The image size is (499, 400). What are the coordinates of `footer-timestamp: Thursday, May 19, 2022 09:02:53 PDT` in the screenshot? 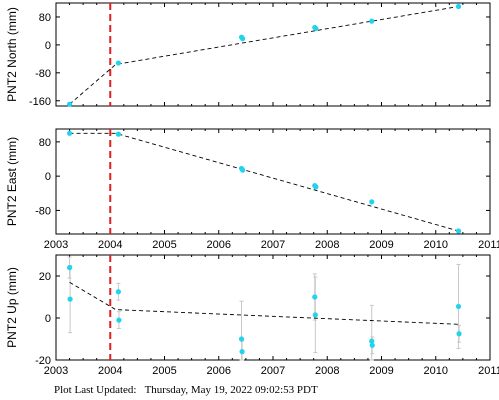 It's located at (231, 390).